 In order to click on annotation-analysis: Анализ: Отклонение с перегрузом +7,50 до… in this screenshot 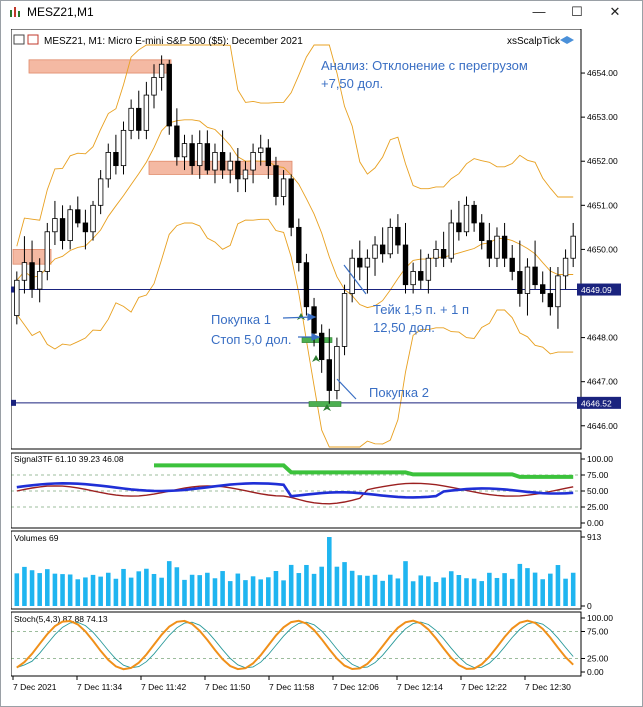, I will do `click(424, 75)`.